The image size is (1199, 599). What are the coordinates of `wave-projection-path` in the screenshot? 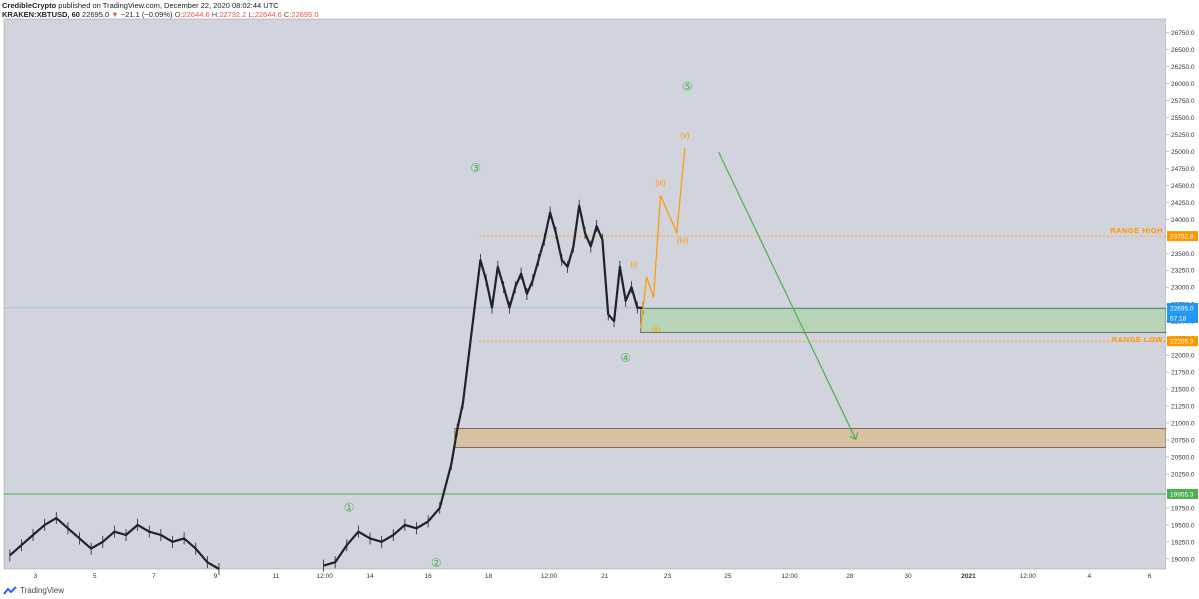 It's located at (663, 238).